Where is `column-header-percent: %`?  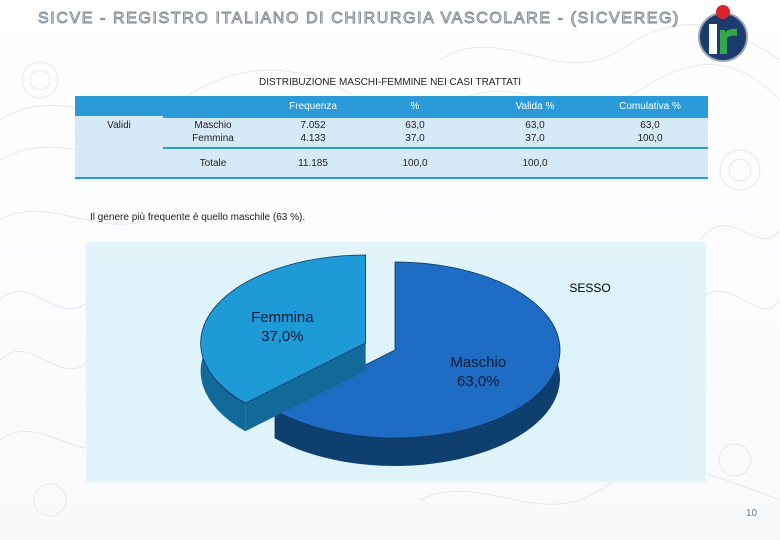
column-header-percent: % is located at coordinates (415, 106).